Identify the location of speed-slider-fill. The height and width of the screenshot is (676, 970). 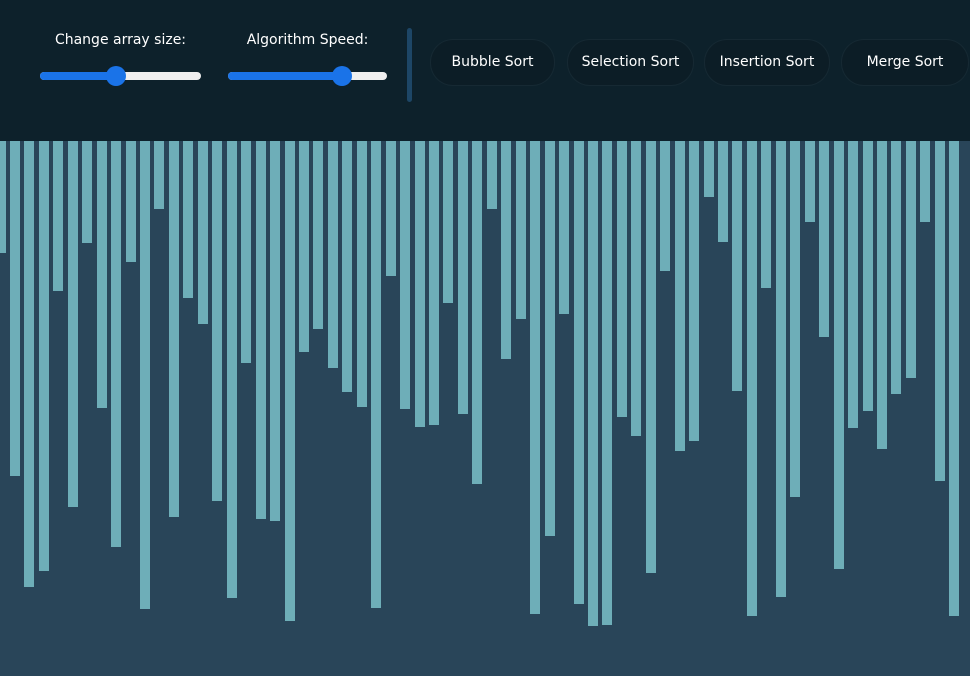
(285, 76).